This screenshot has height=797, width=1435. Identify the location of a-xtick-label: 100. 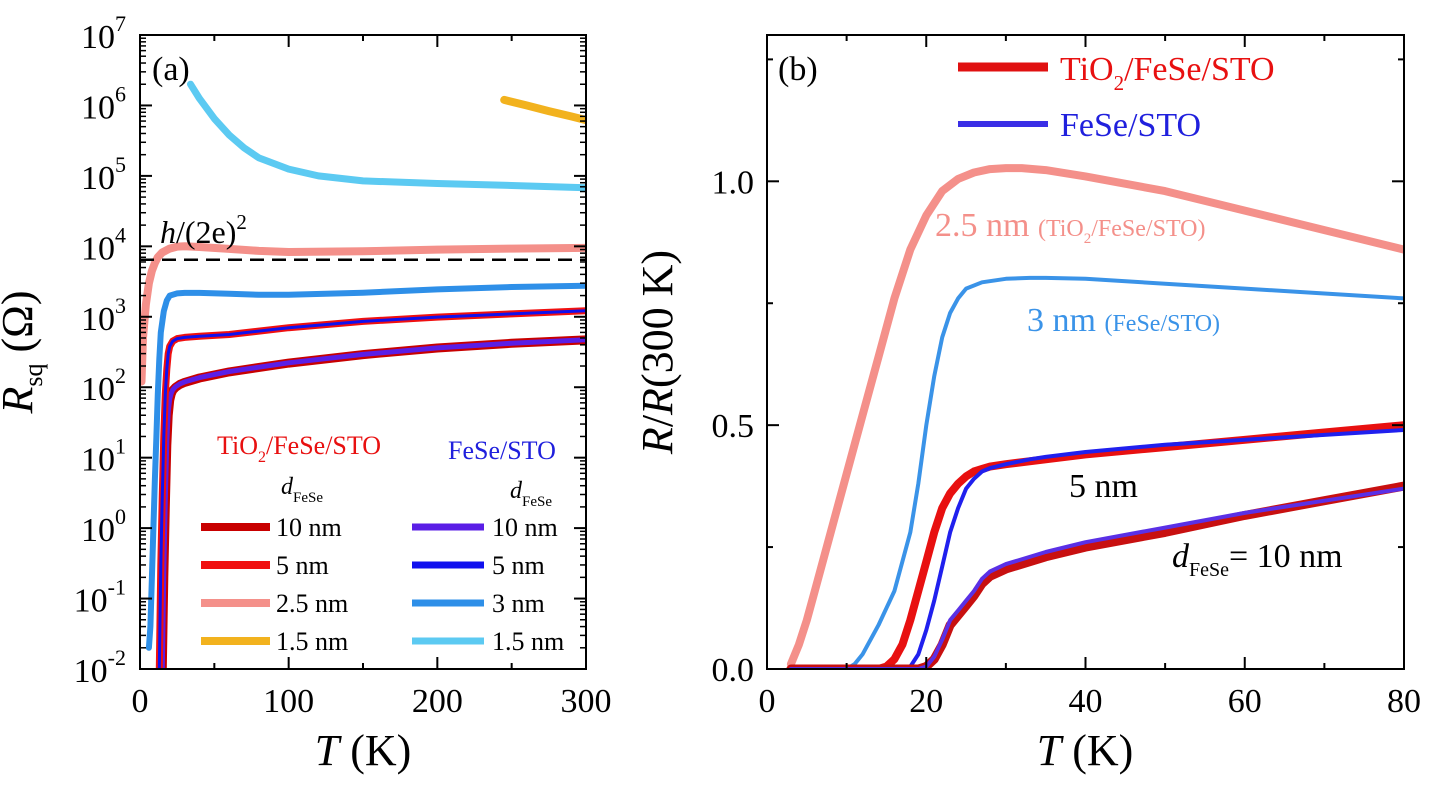
(288, 701).